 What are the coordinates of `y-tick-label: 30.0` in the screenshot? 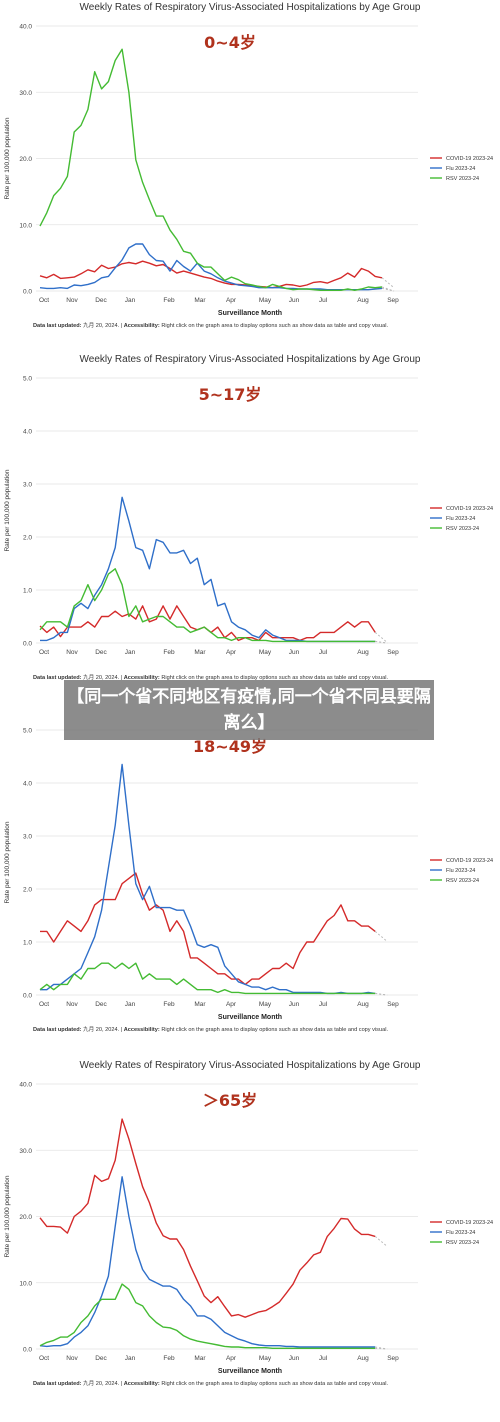 It's located at (25, 1151).